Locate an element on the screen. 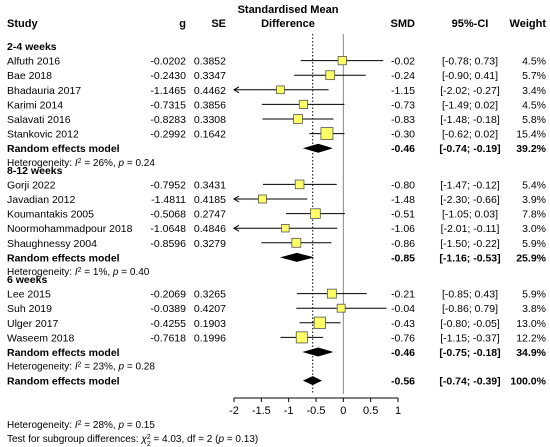  study-g: -0.5068 is located at coordinates (168, 215).